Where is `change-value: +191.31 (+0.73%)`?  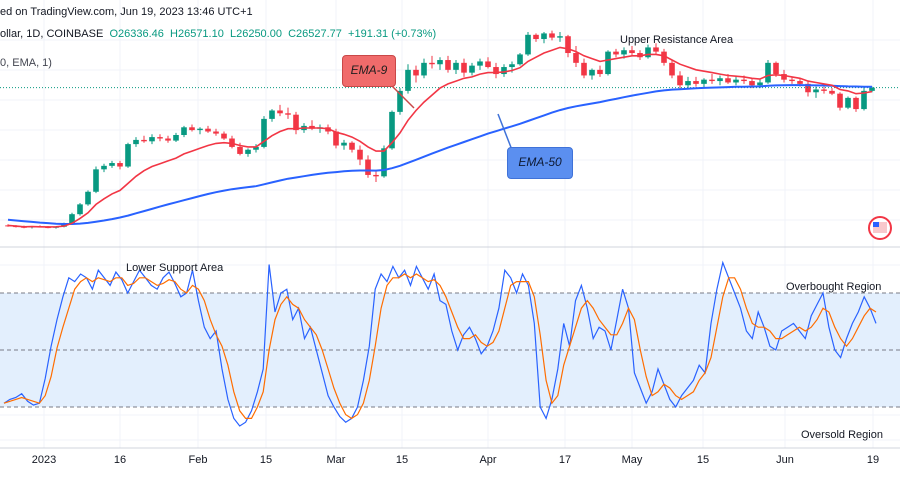
change-value: +191.31 (+0.73%) is located at coordinates (392, 34).